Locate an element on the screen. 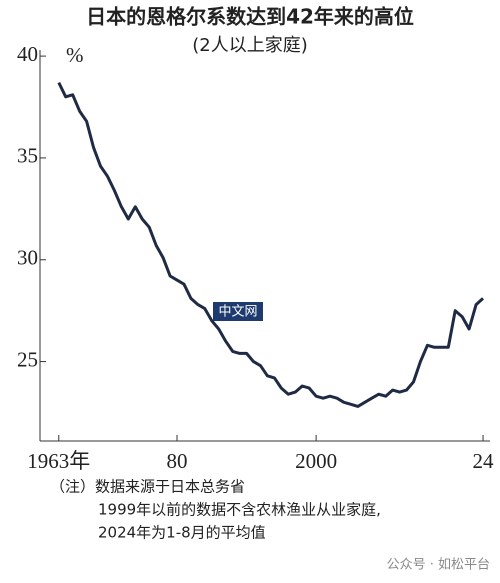 This screenshot has width=500, height=583. watermark-box is located at coordinates (238, 311).